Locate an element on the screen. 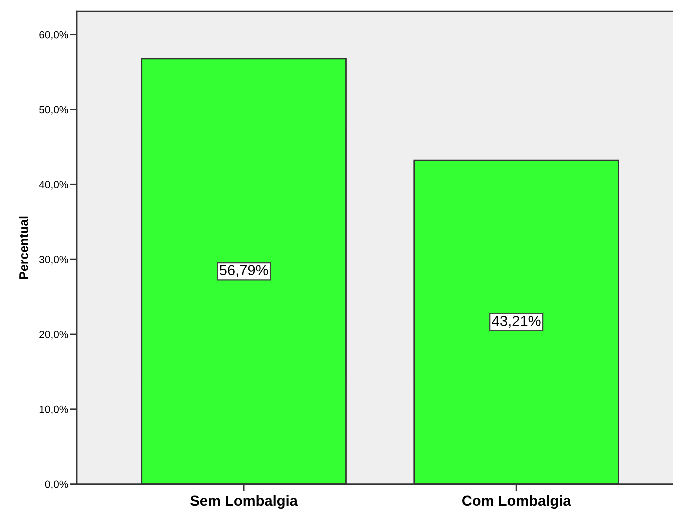 This screenshot has height=520, width=673. x-tick-label: Com Lombalgia is located at coordinates (517, 502).